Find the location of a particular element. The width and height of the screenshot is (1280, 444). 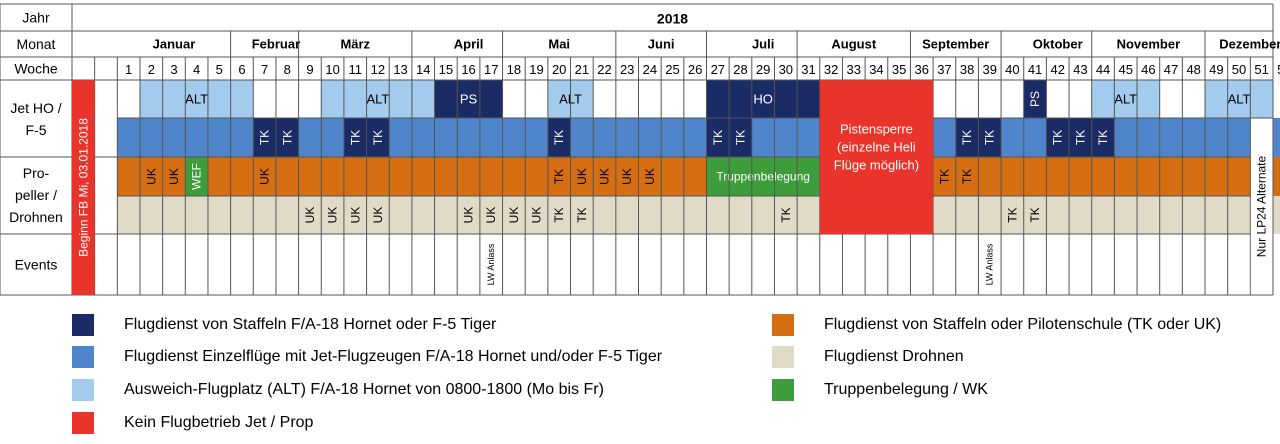

week-number: 24 is located at coordinates (650, 69).